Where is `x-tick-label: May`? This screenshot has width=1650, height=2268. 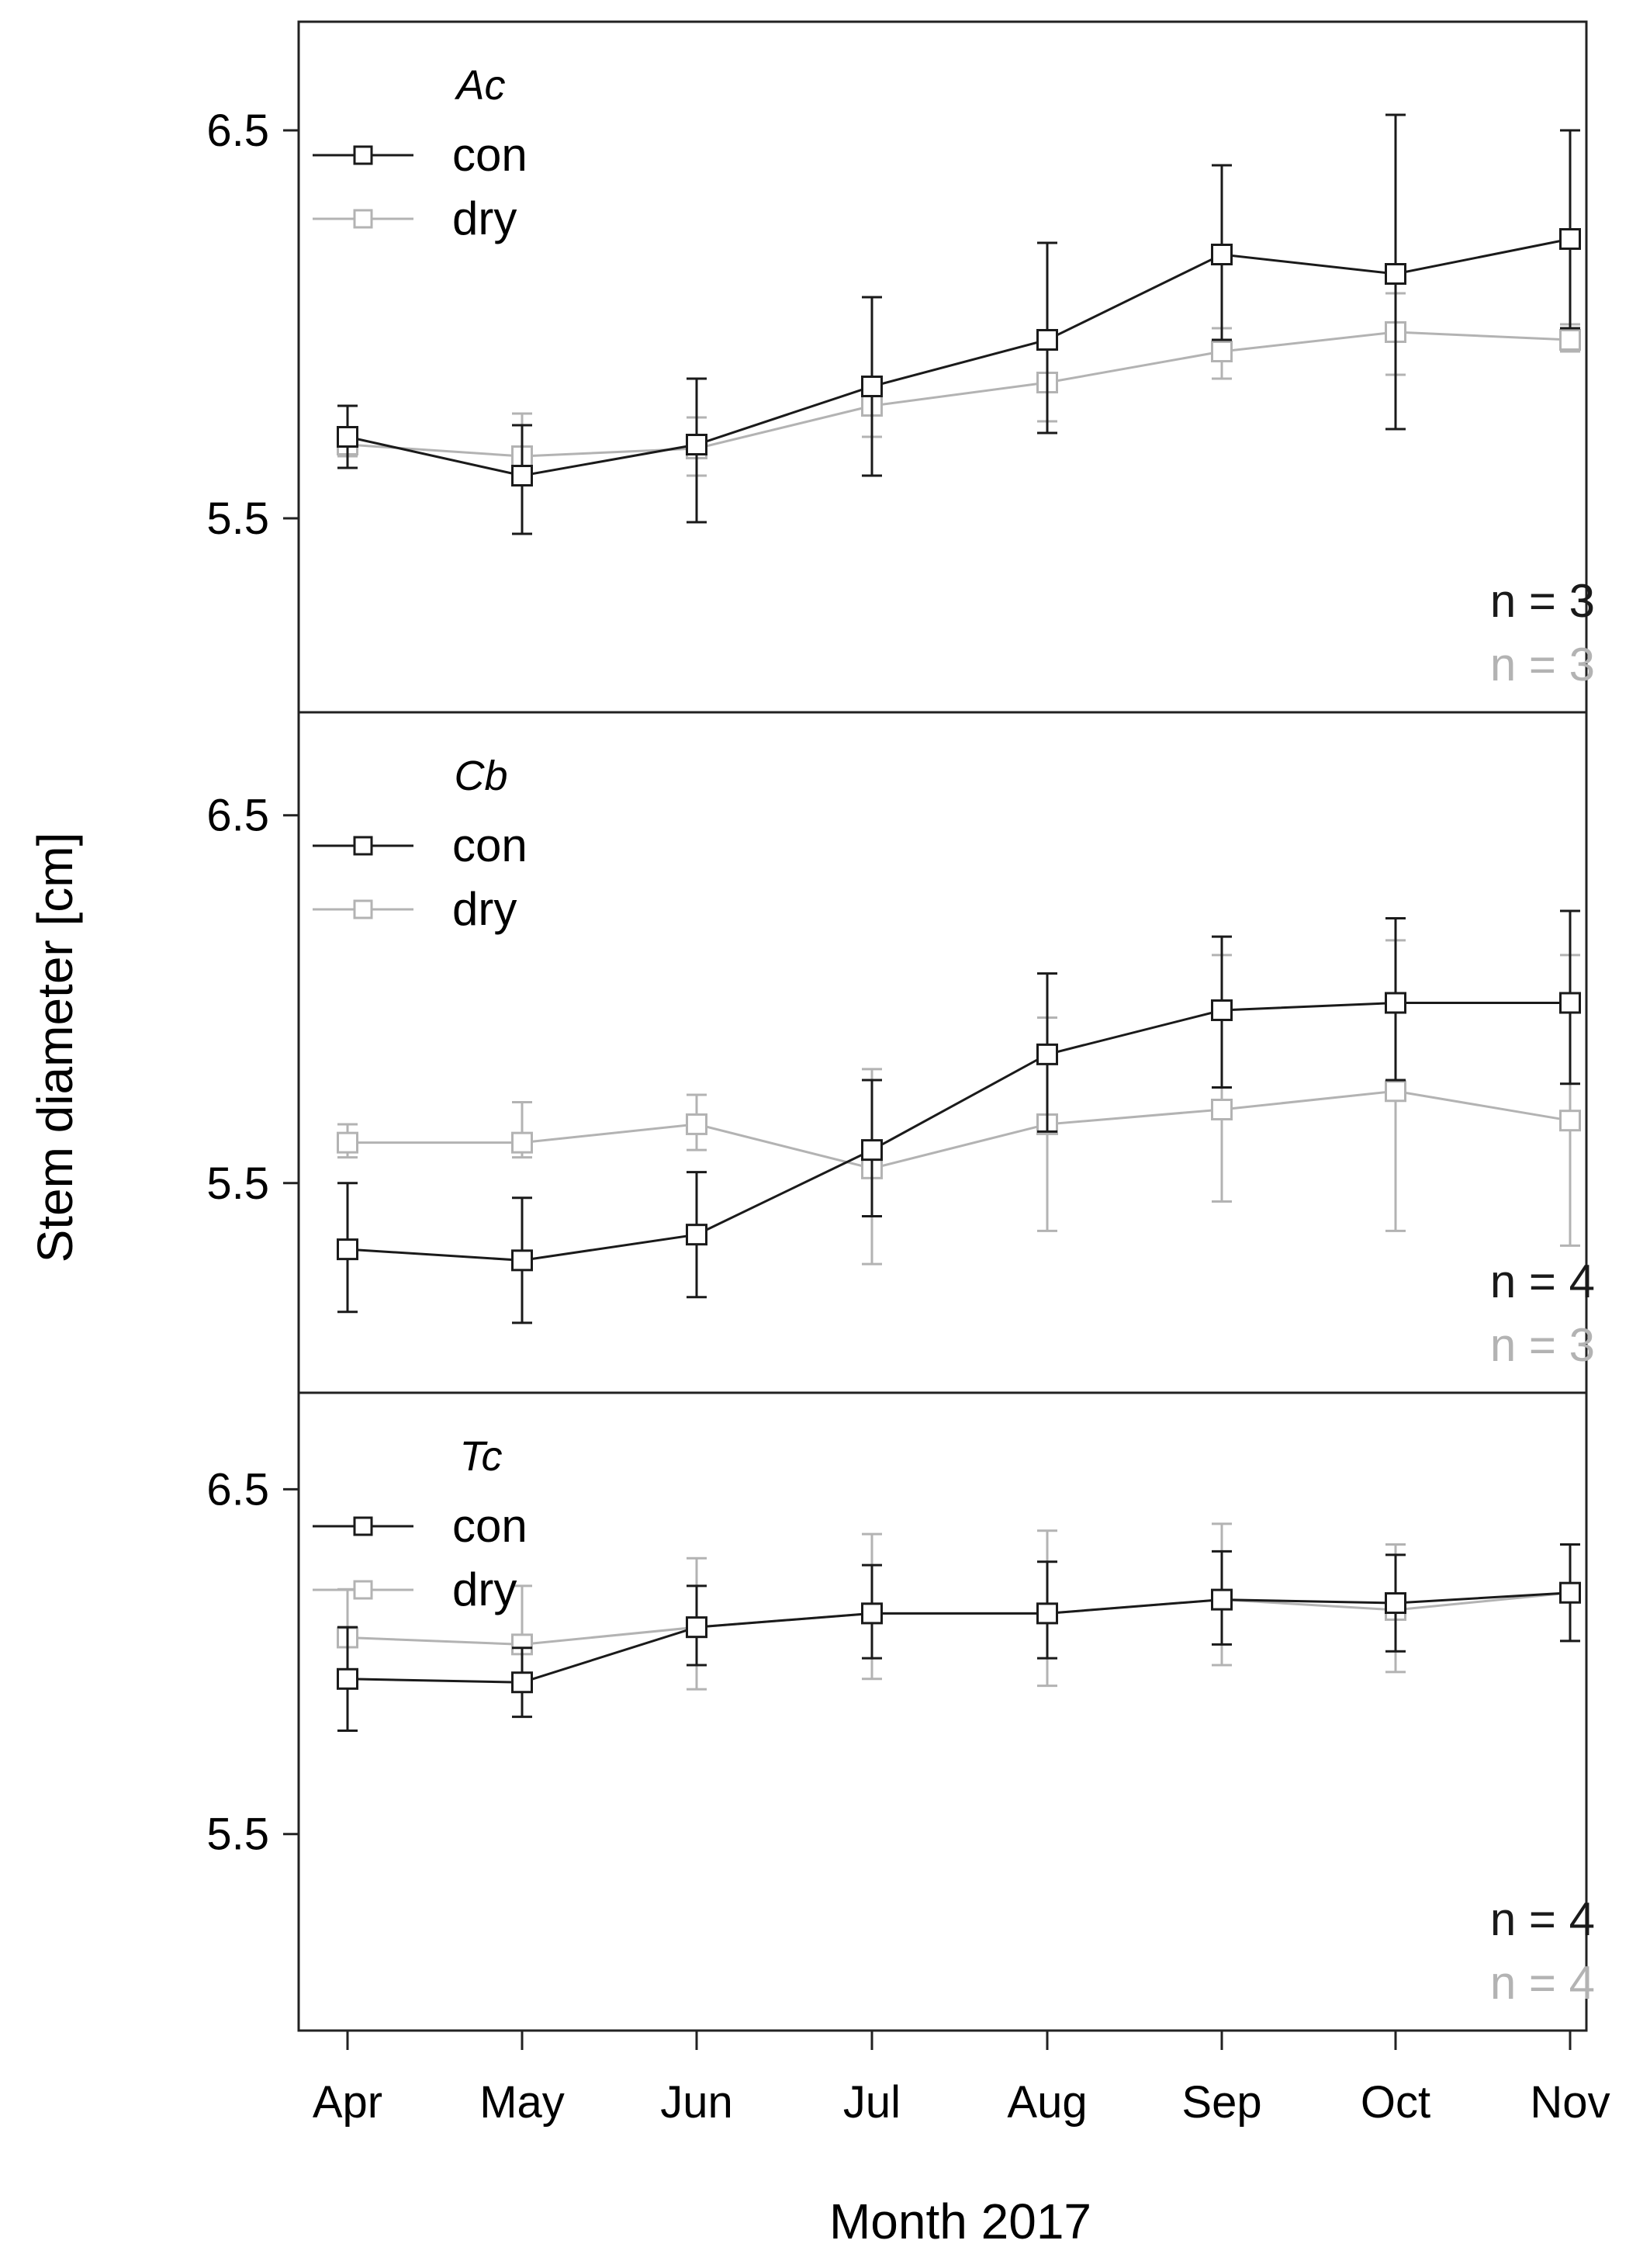
x-tick-label: May is located at coordinates (522, 2102).